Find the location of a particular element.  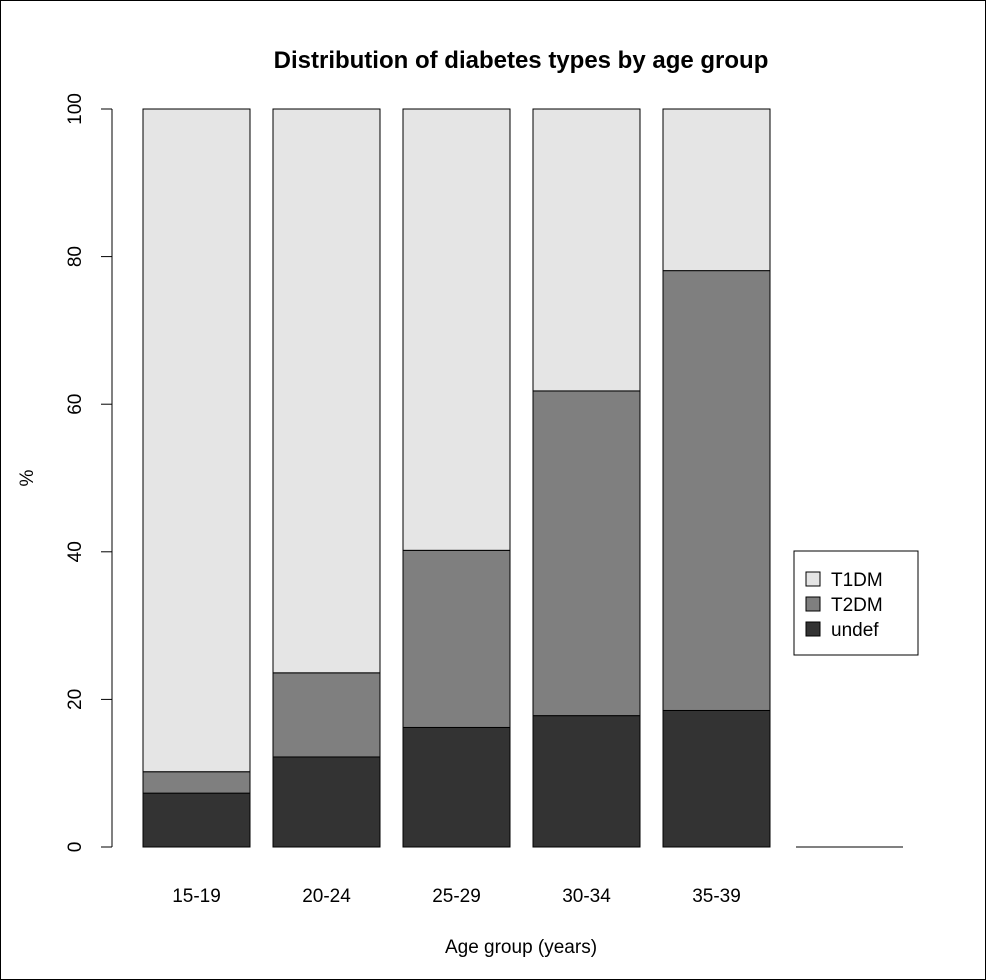

legend-swatch-undef is located at coordinates (813, 629).